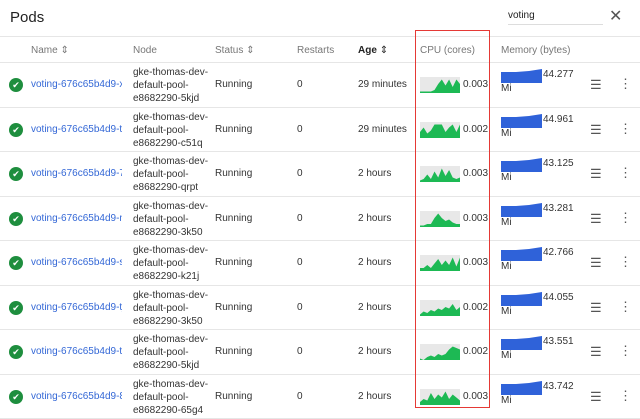  What do you see at coordinates (145, 50) in the screenshot?
I see `column-node: Node` at bounding box center [145, 50].